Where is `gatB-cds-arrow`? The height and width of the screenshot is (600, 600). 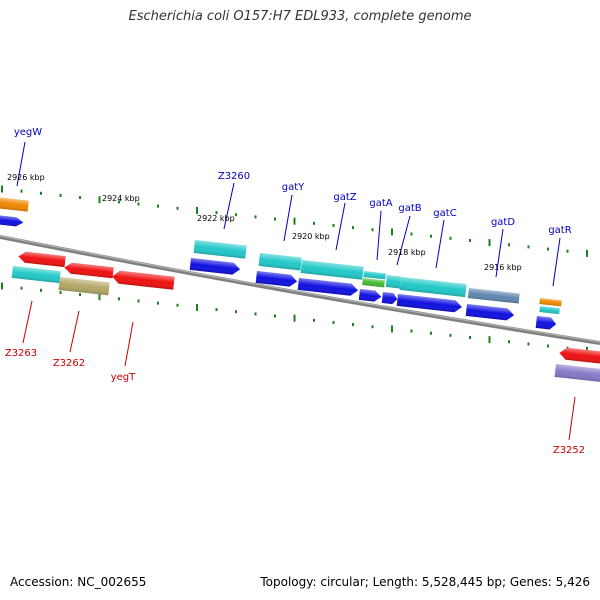 gatB-cds-arrow is located at coordinates (389, 298).